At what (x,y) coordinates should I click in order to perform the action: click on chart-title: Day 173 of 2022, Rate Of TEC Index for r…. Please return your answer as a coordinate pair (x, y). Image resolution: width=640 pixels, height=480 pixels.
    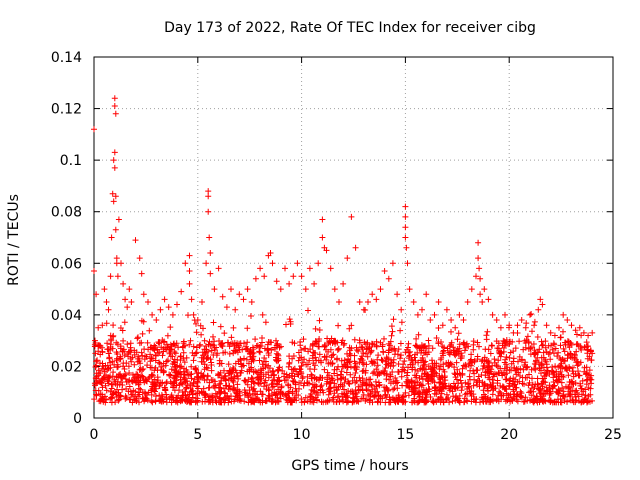
    Looking at the image, I should click on (350, 28).